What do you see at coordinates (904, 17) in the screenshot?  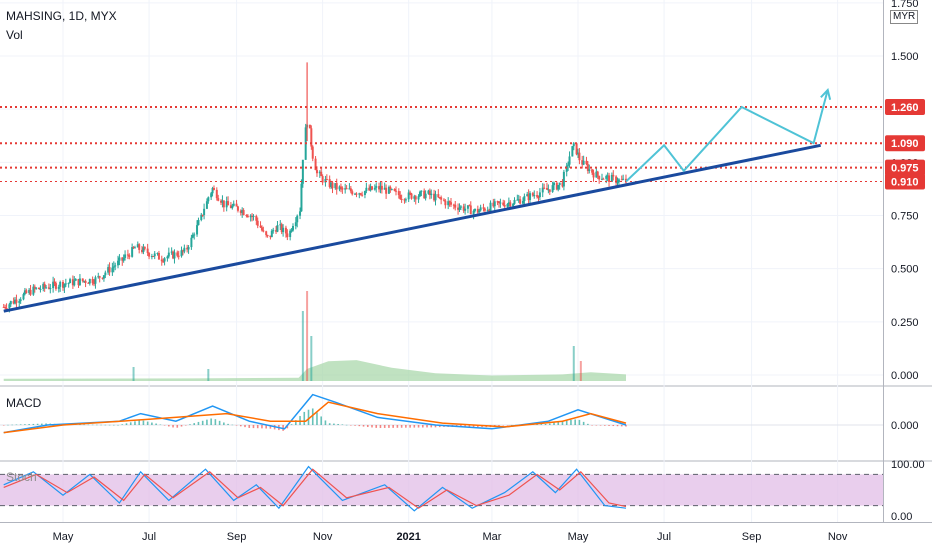 I see `currency-badge: MYR` at bounding box center [904, 17].